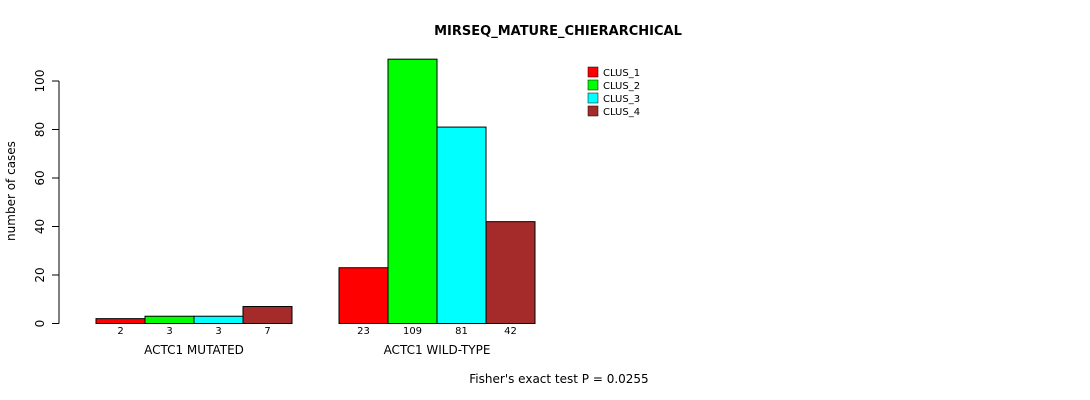  What do you see at coordinates (40, 324) in the screenshot?
I see `y-tick-label: 0` at bounding box center [40, 324].